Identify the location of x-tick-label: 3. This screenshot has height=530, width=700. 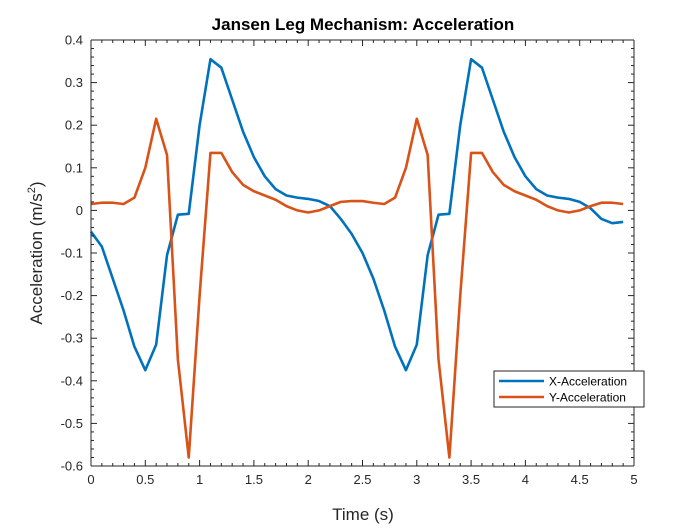
(416, 479).